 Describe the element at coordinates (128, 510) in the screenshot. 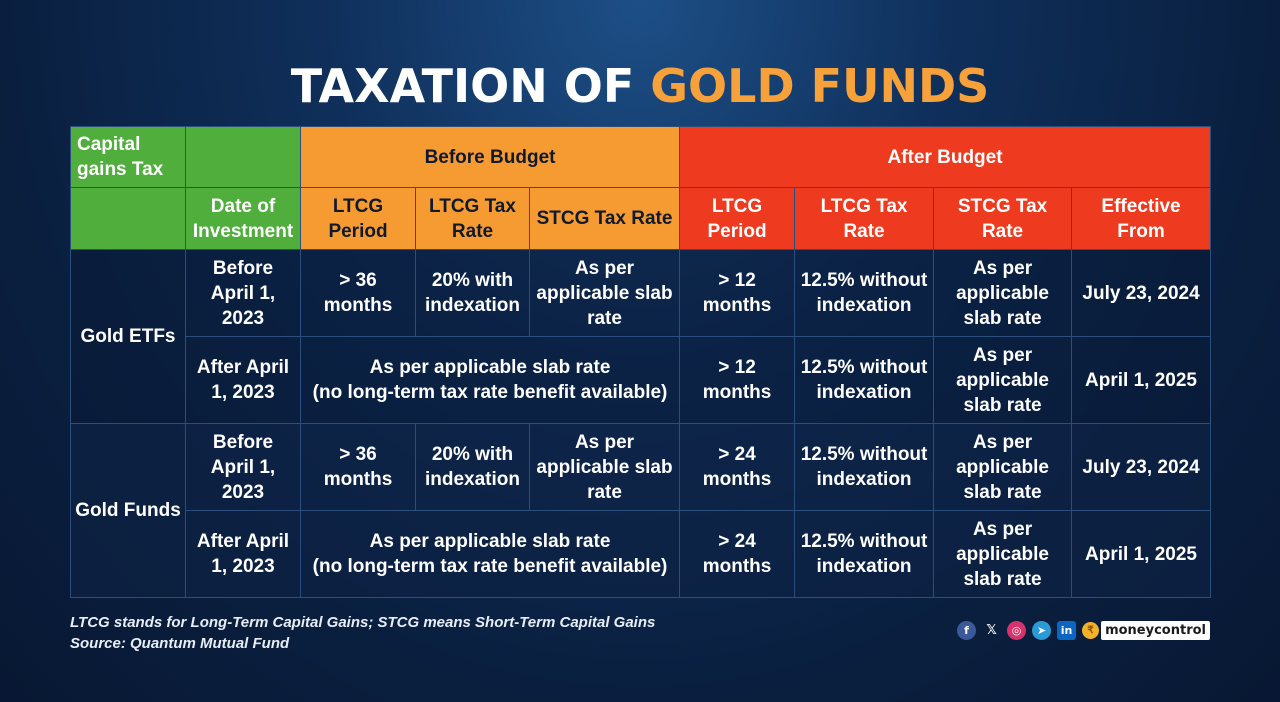

I see `group-name-gold-funds: Gold Funds` at that location.